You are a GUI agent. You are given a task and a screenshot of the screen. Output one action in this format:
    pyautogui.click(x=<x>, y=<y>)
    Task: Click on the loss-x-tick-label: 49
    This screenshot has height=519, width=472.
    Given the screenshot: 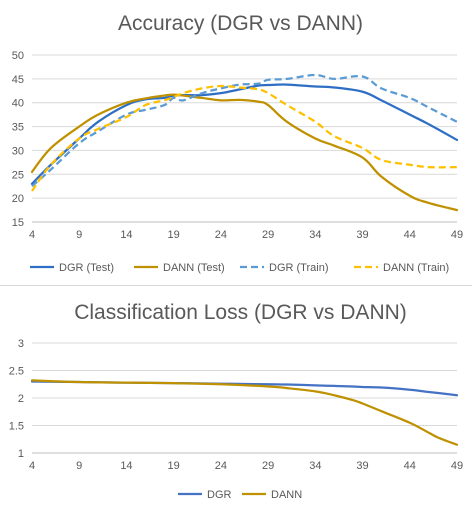 What is the action you would take?
    pyautogui.click(x=457, y=466)
    